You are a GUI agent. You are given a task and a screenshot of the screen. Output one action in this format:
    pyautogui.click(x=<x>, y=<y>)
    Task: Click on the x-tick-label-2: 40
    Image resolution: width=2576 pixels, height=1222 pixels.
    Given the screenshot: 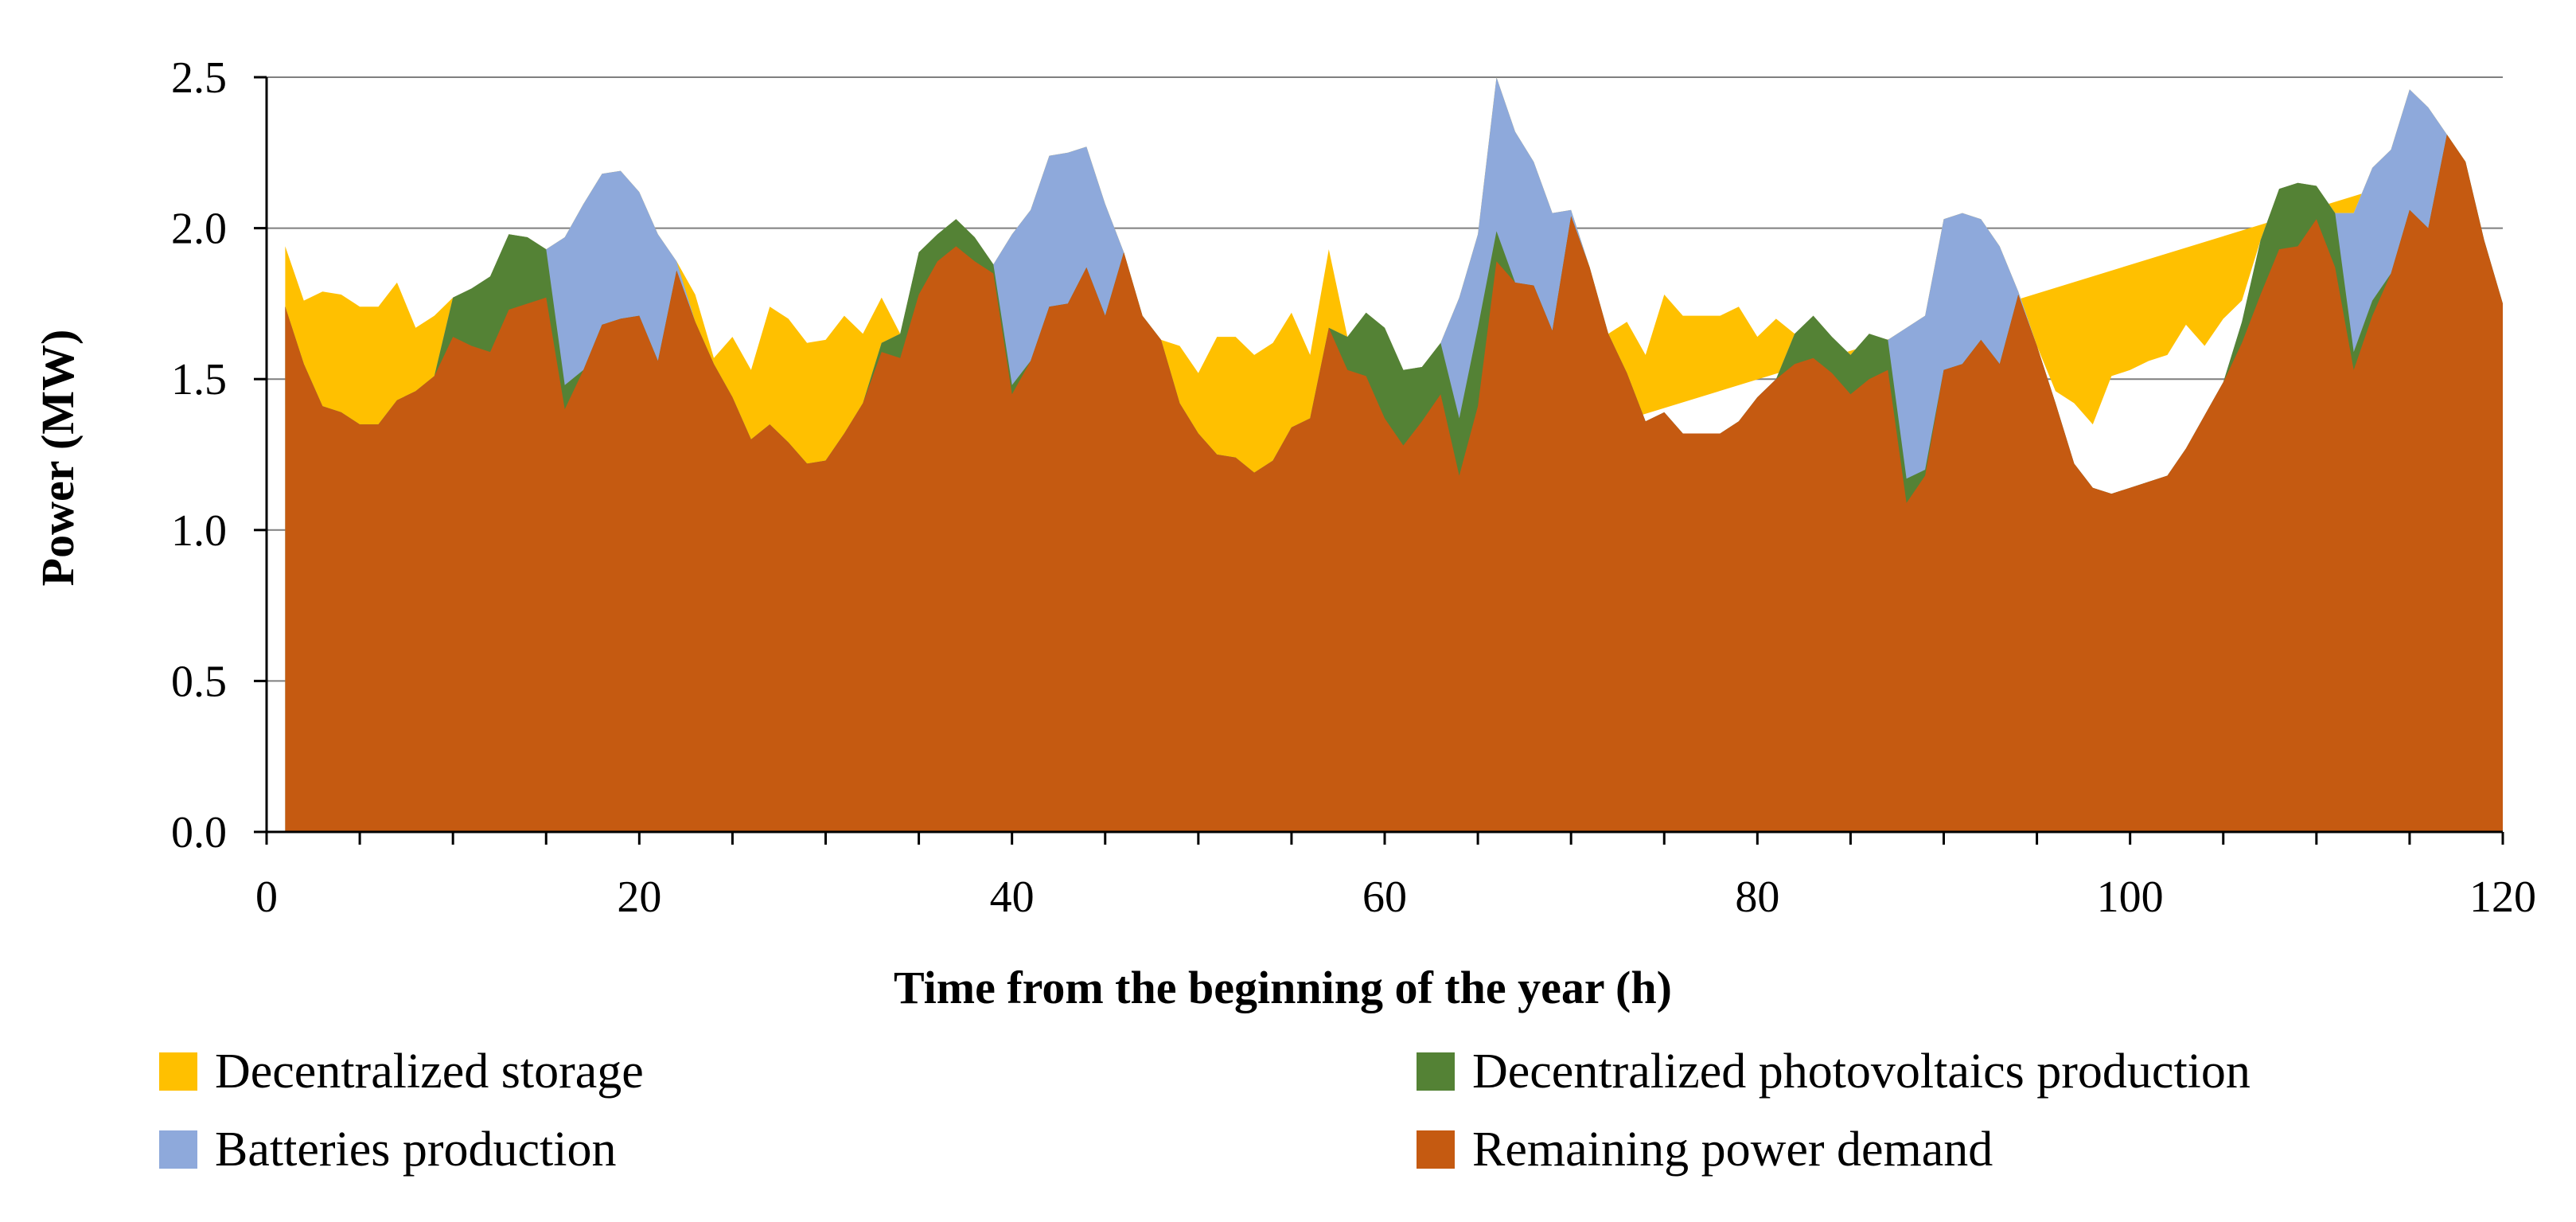 What is the action you would take?
    pyautogui.click(x=1012, y=897)
    